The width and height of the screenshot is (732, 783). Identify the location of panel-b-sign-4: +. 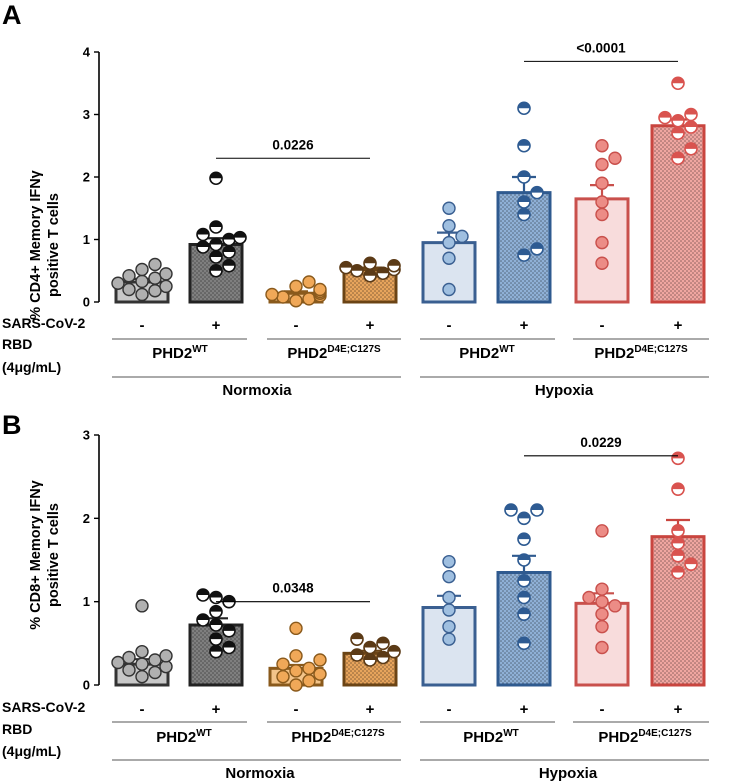
(370, 709).